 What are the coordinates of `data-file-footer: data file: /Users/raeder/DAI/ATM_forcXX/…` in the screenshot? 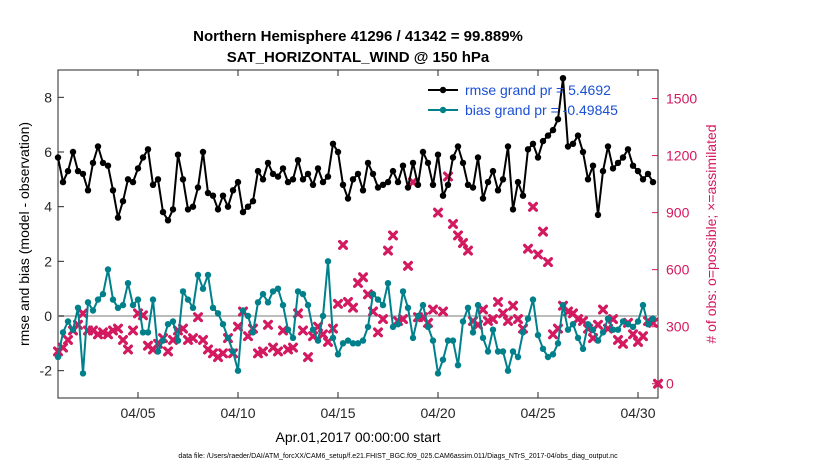 It's located at (398, 456).